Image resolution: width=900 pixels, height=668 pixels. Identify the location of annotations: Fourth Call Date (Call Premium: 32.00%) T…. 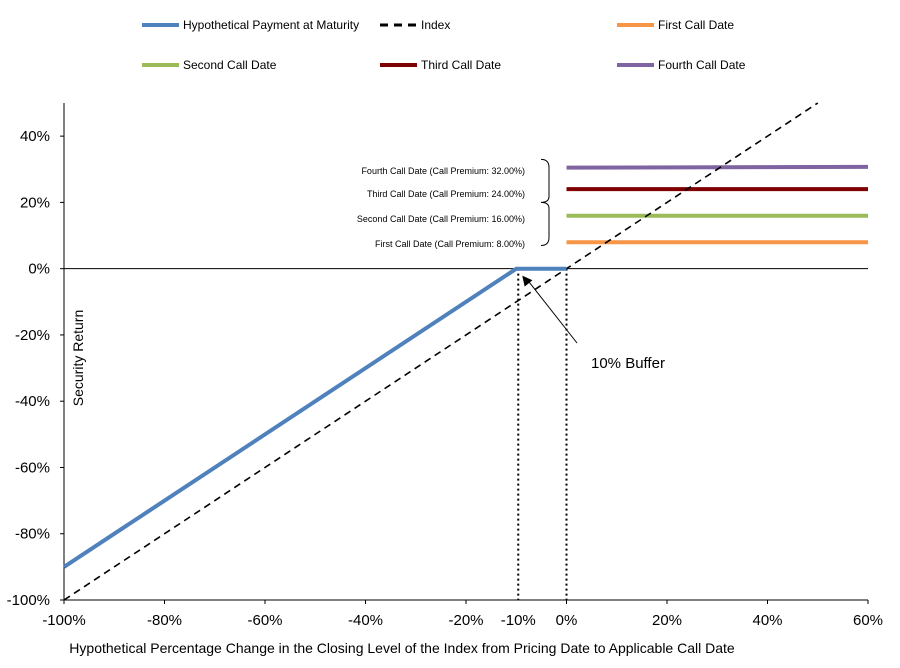
(511, 265).